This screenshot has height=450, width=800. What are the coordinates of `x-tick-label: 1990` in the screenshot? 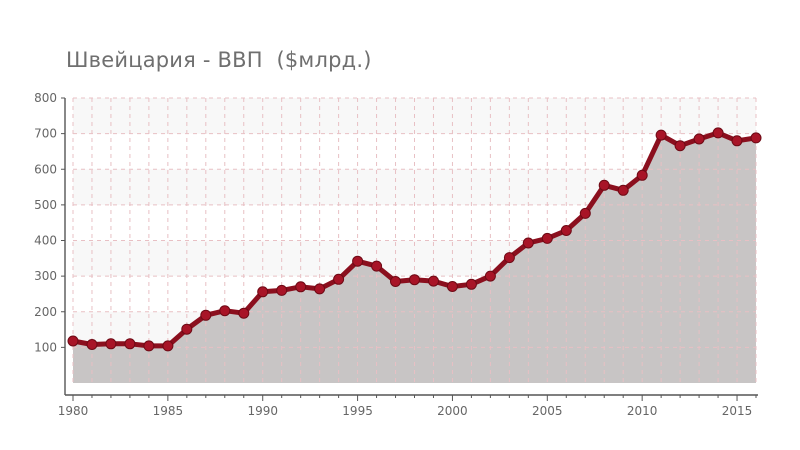 It's located at (262, 411).